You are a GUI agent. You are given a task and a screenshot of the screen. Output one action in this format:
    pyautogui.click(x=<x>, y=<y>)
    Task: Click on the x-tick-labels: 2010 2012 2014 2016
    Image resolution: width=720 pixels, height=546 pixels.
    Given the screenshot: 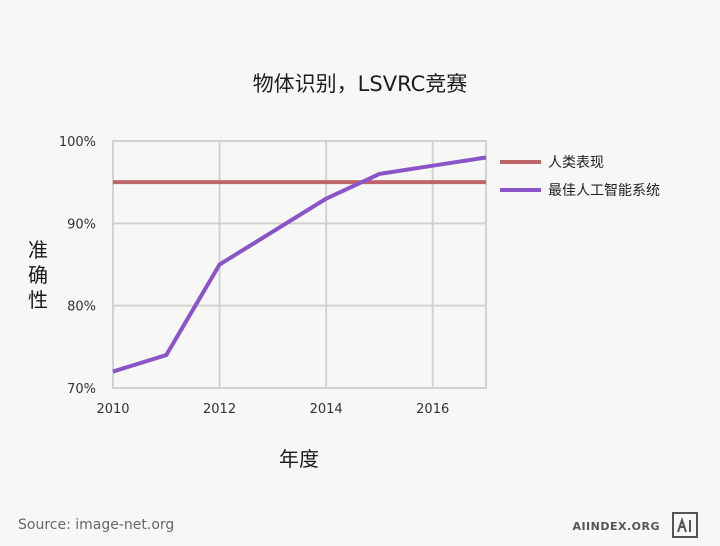 What is the action you would take?
    pyautogui.click(x=272, y=409)
    